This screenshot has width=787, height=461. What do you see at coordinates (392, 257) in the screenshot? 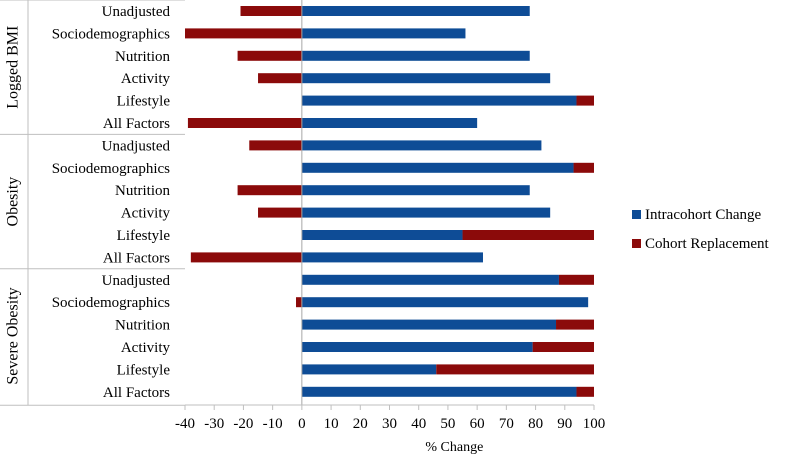
I see `bar-intracohort-obesity-all-factors` at bounding box center [392, 257].